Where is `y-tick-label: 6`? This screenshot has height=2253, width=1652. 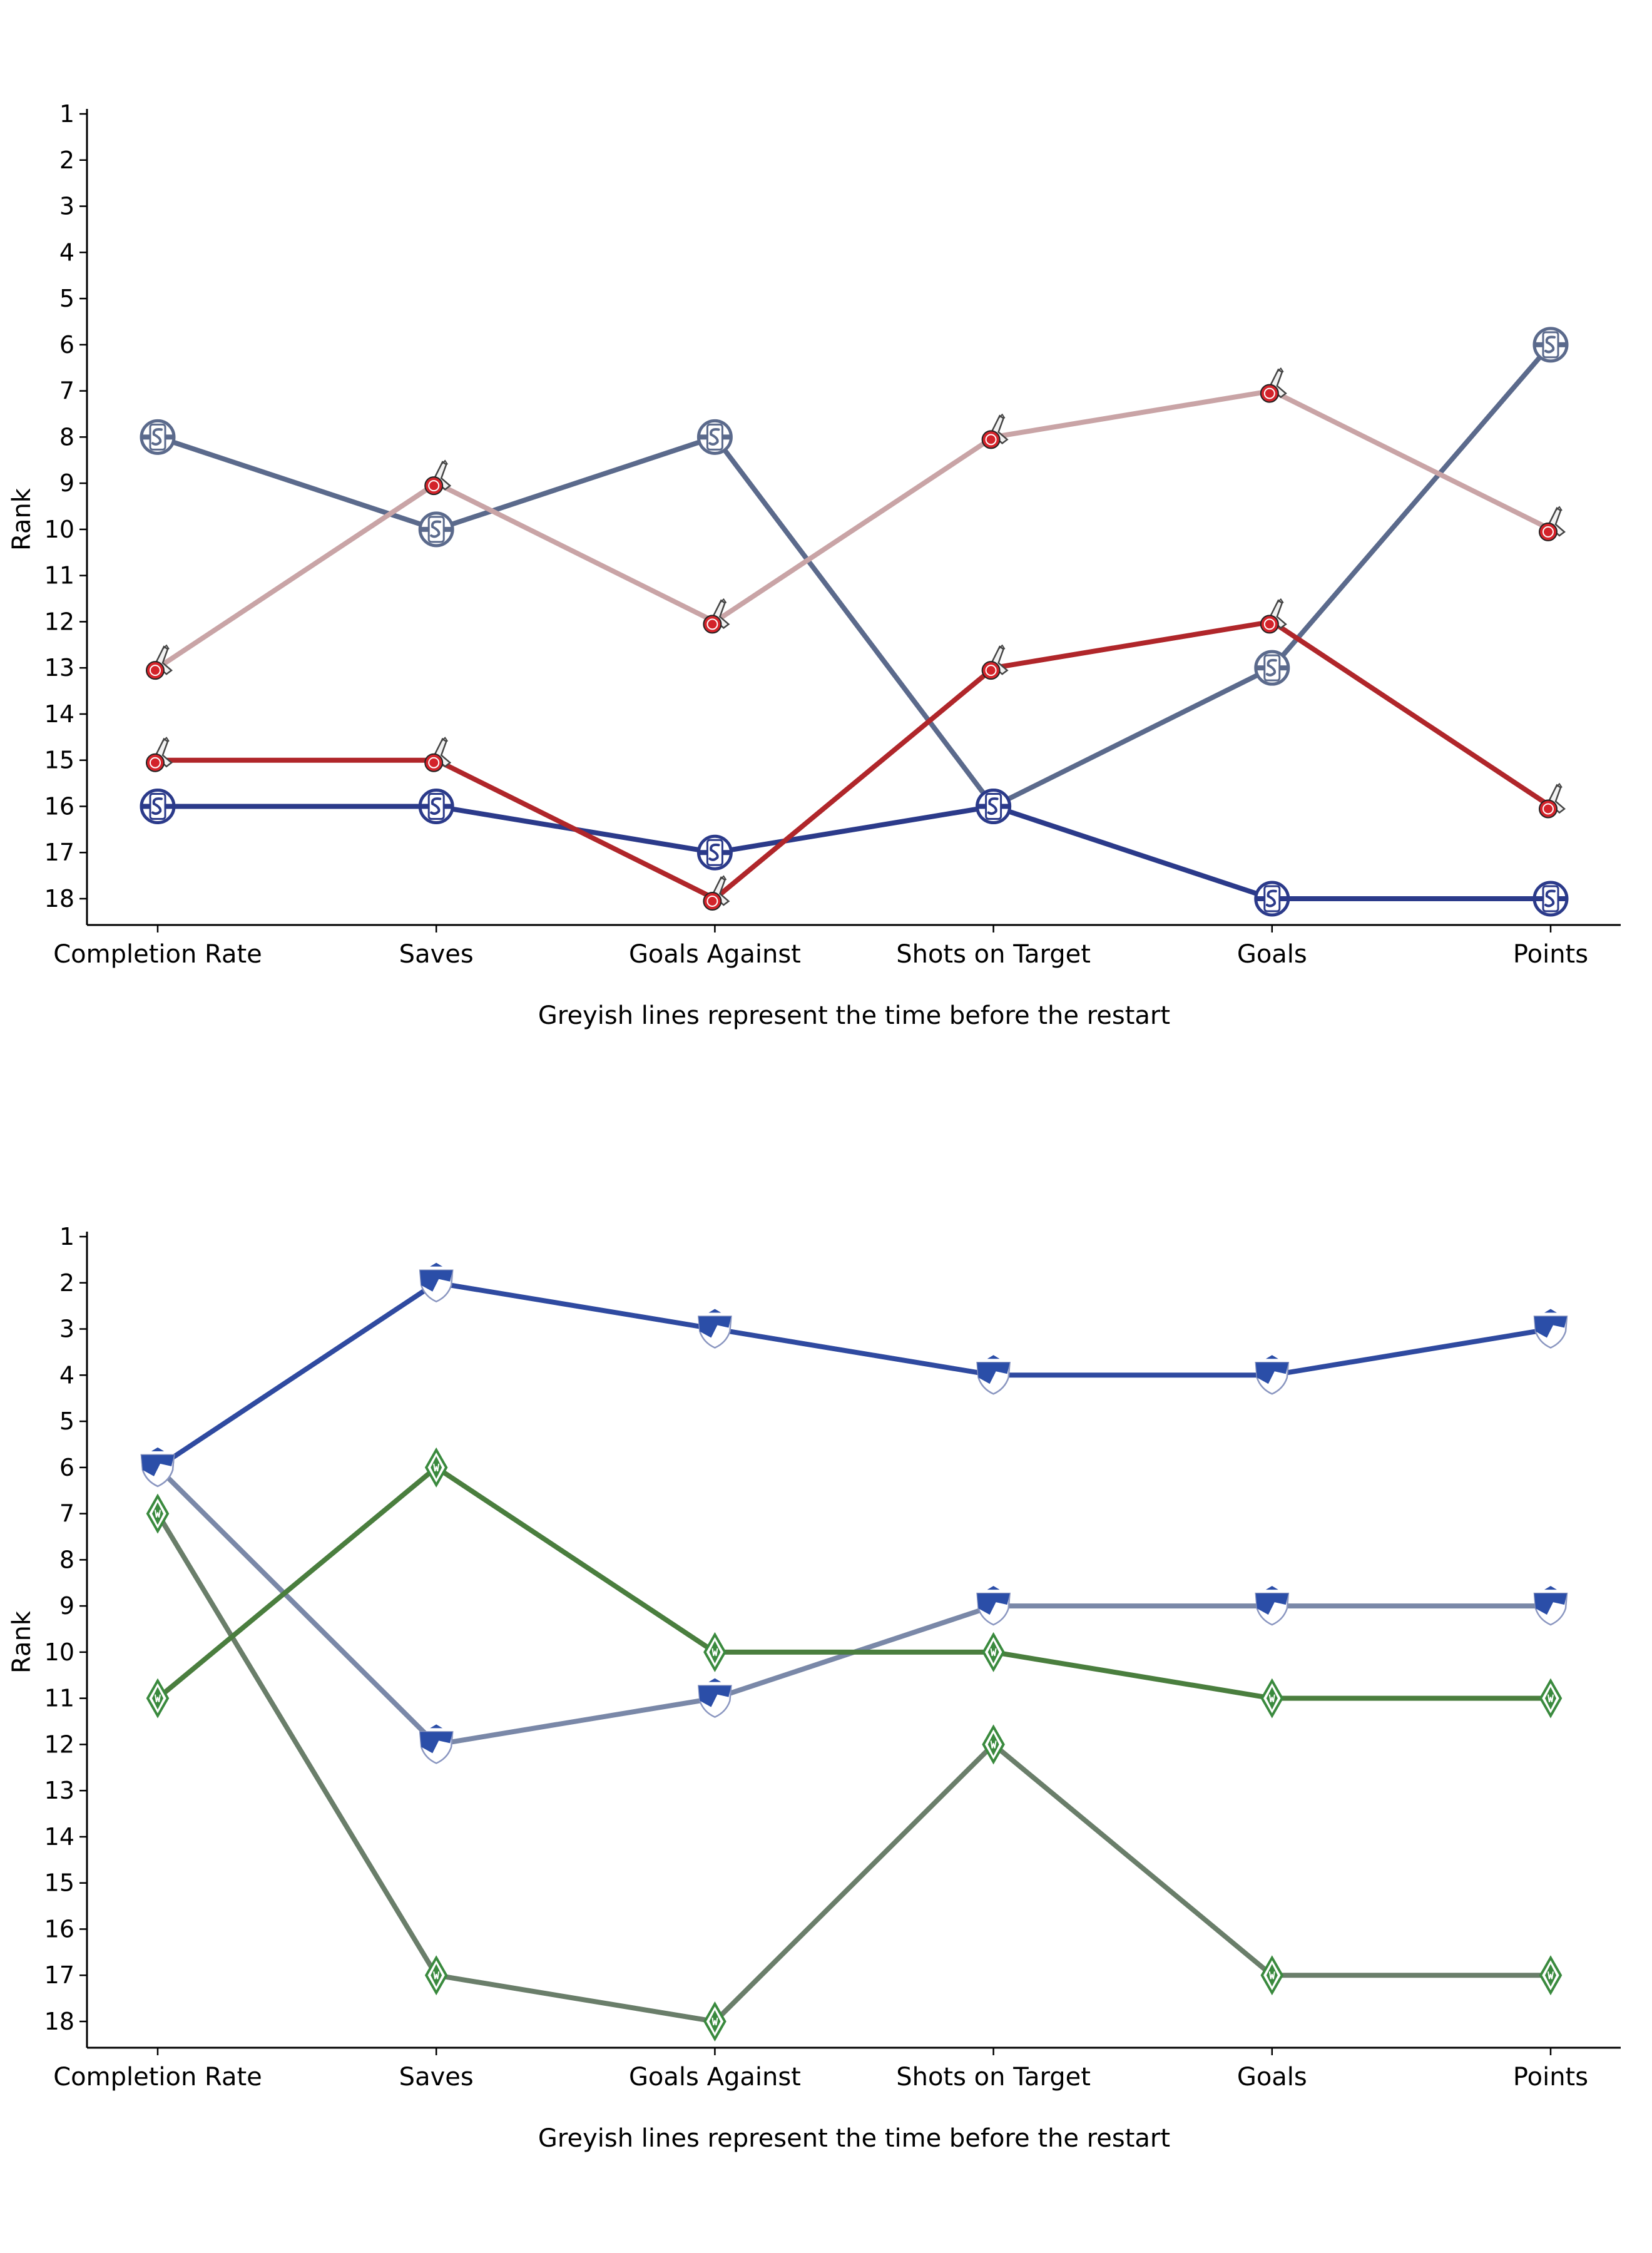 y-tick-label: 6 is located at coordinates (66, 1467).